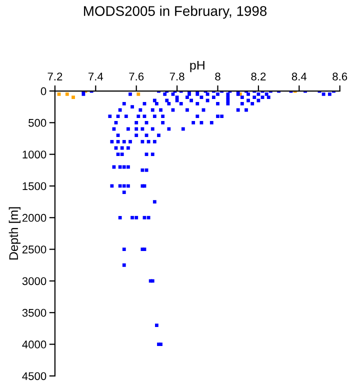  I want to click on y-tick-label: 4000, so click(34, 344).